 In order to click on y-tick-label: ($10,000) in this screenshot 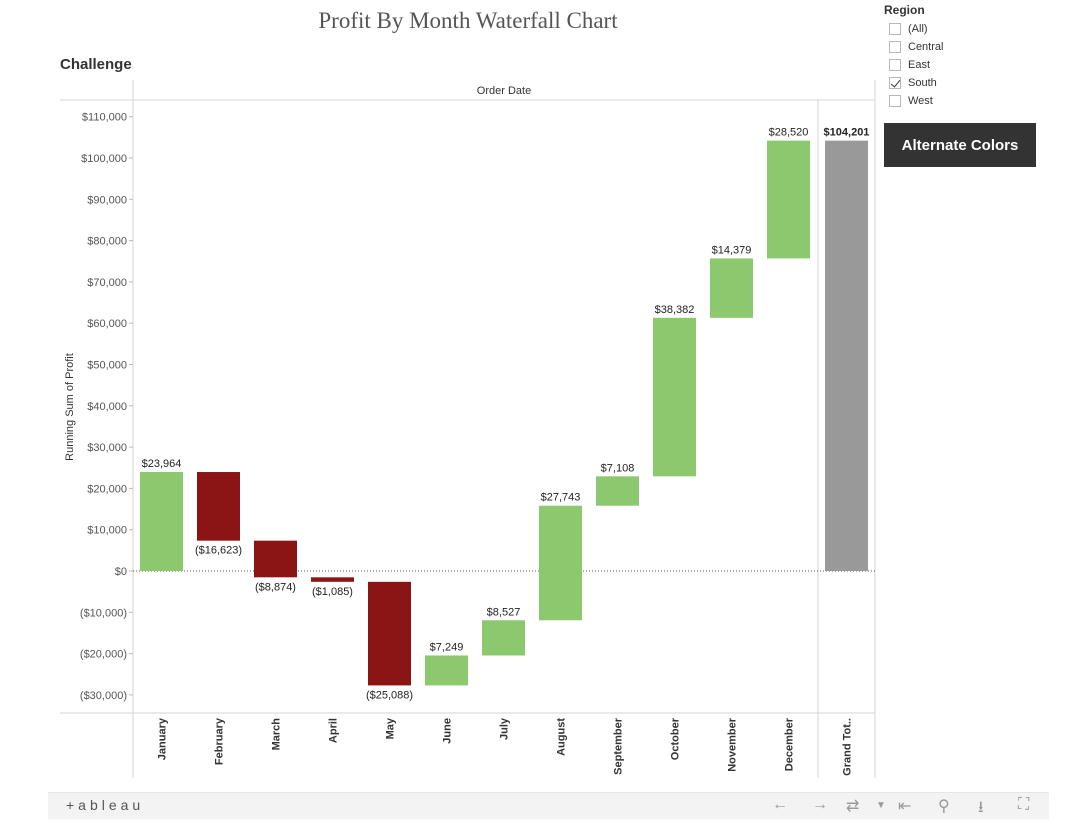, I will do `click(103, 613)`.